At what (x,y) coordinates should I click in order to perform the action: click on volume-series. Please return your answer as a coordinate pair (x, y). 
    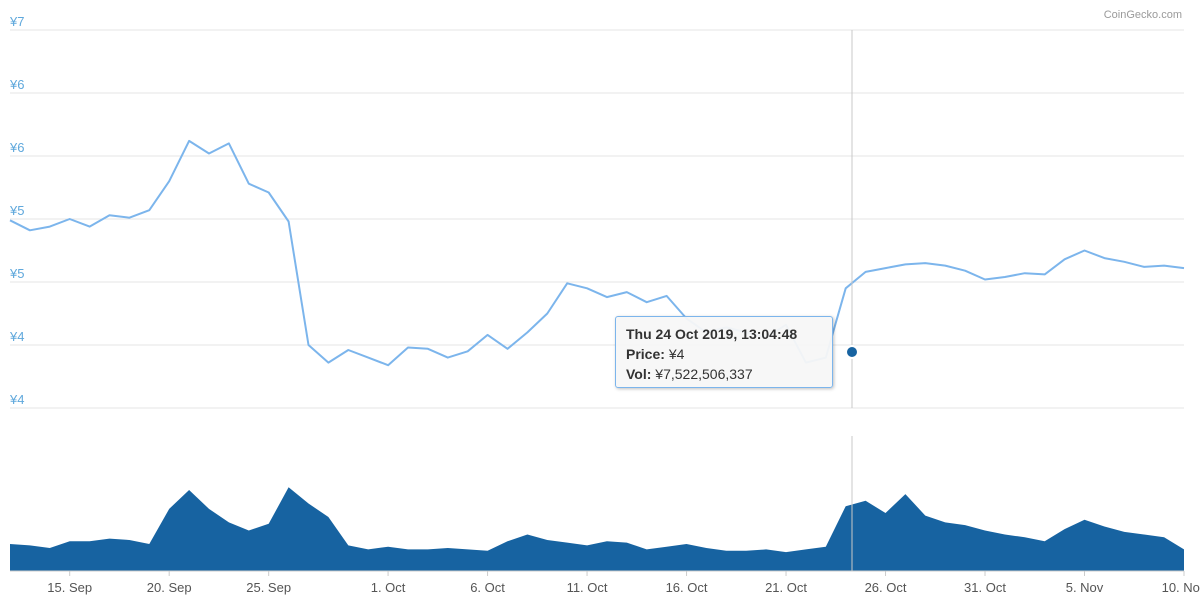
    Looking at the image, I should click on (597, 529).